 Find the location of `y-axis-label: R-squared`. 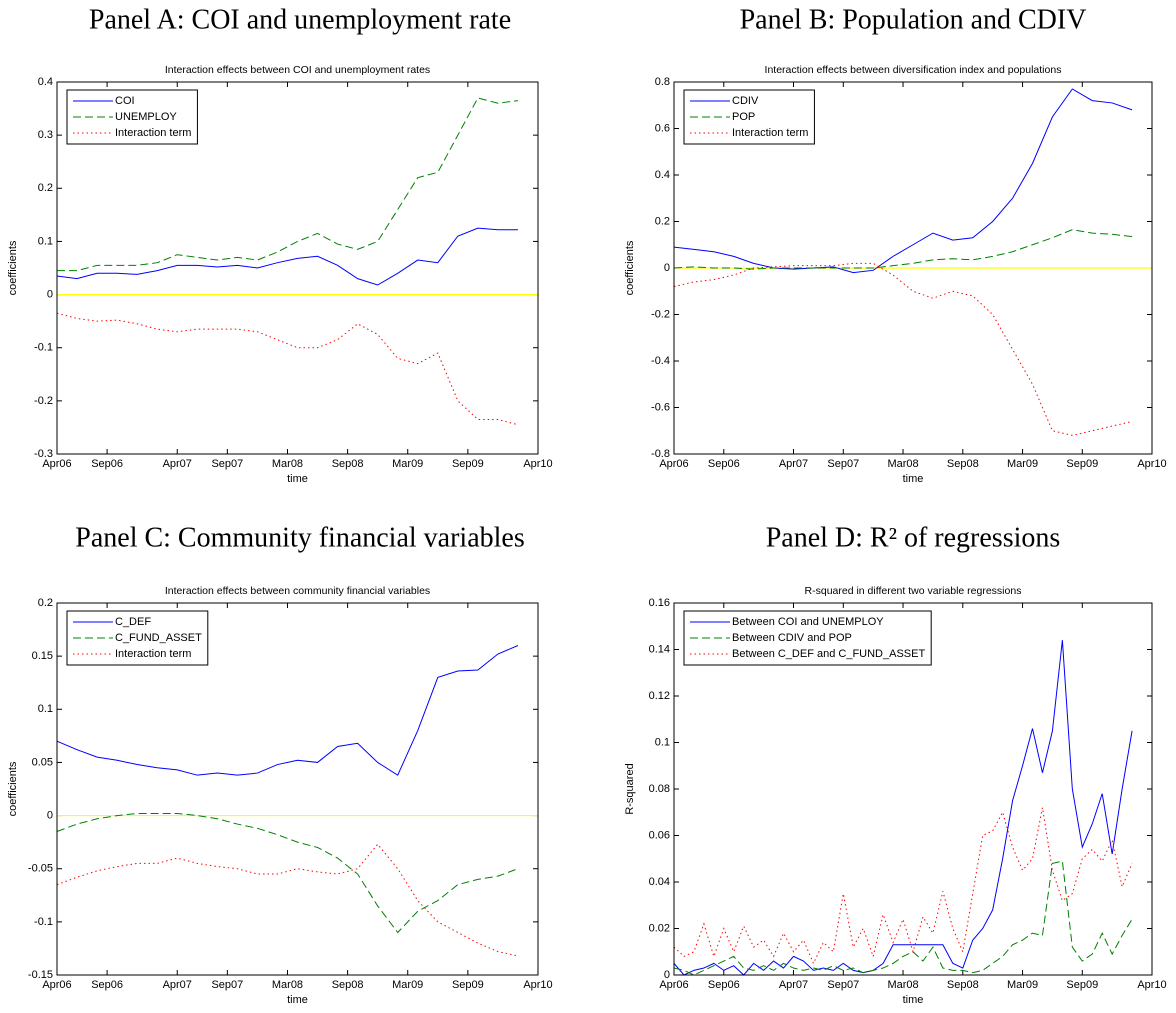

y-axis-label: R-squared is located at coordinates (630, 788).